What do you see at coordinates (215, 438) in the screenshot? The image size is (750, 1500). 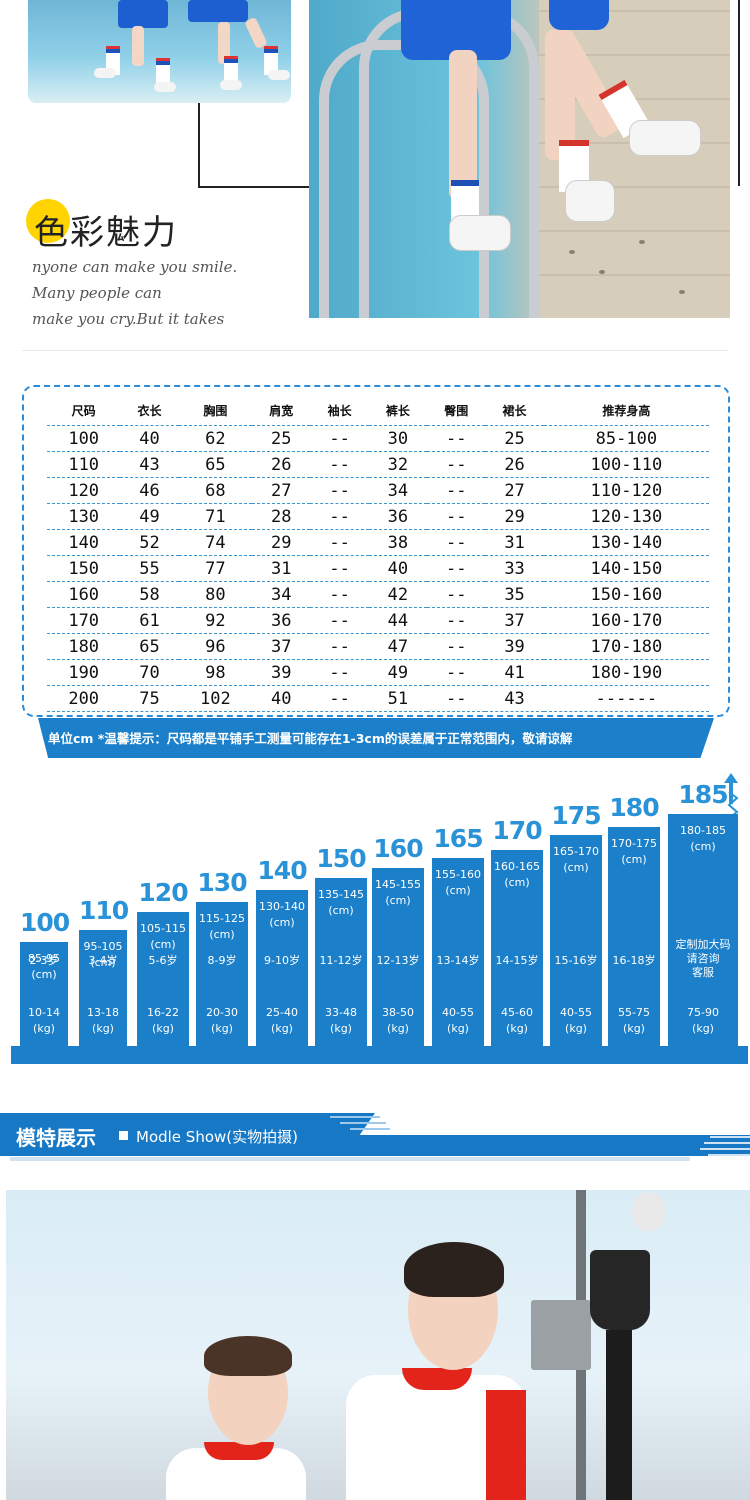 I see `table-cell: 62` at bounding box center [215, 438].